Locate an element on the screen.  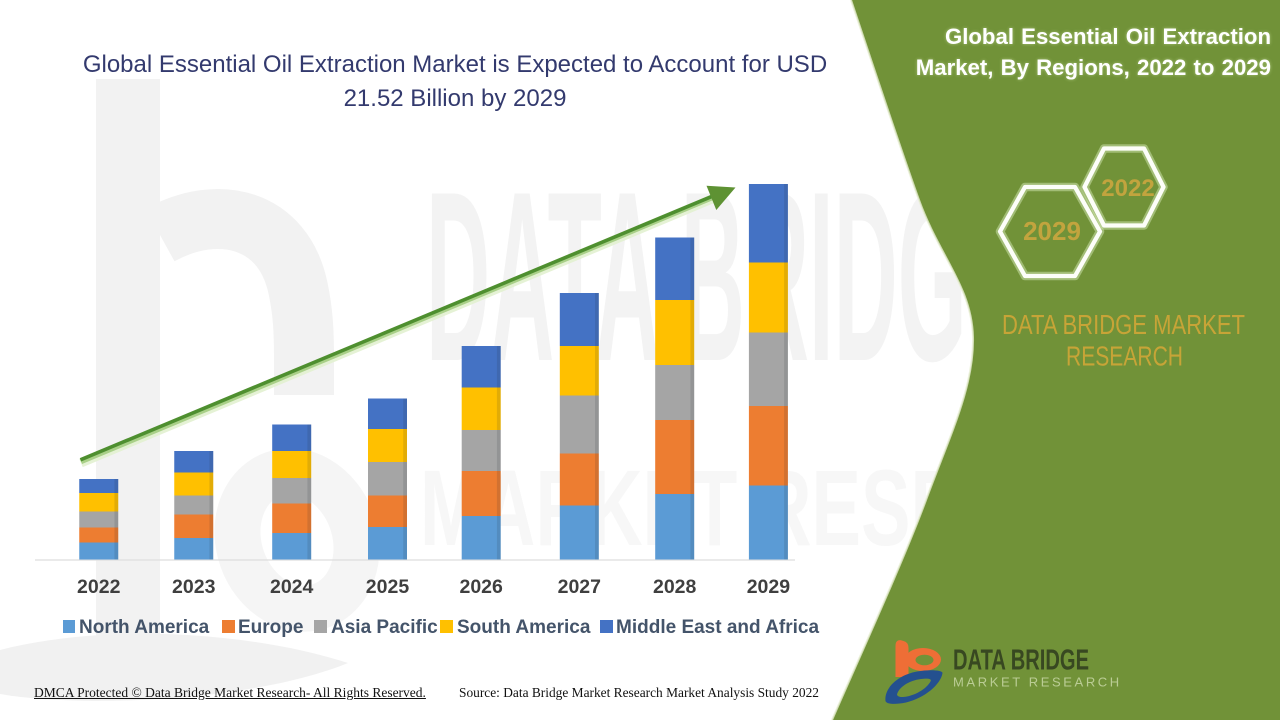
svg-text: MARKET RESEARCH is located at coordinates (1037, 682).